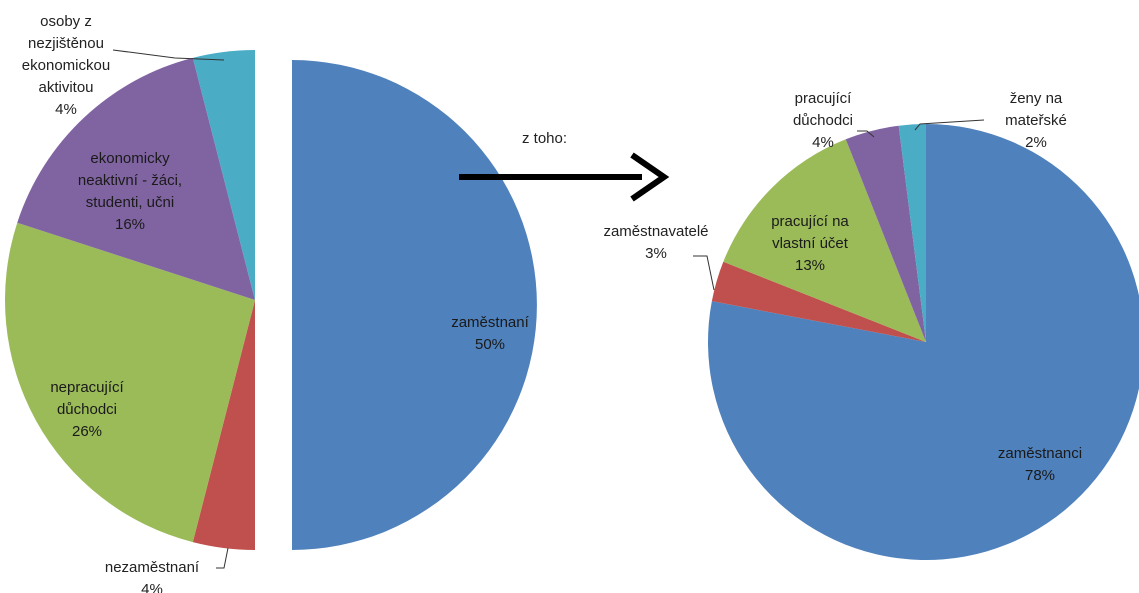  Describe the element at coordinates (912, 233) in the screenshot. I see `pie2-slice-zeny-na` at that location.